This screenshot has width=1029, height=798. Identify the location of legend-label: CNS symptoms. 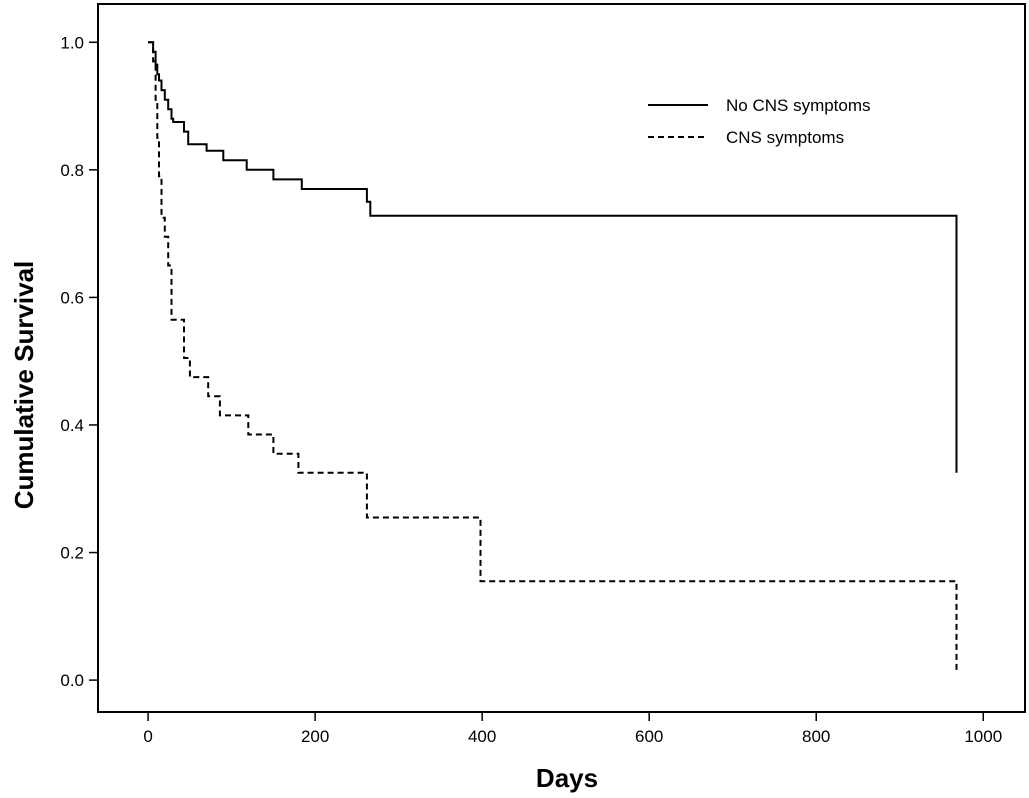
(785, 137).